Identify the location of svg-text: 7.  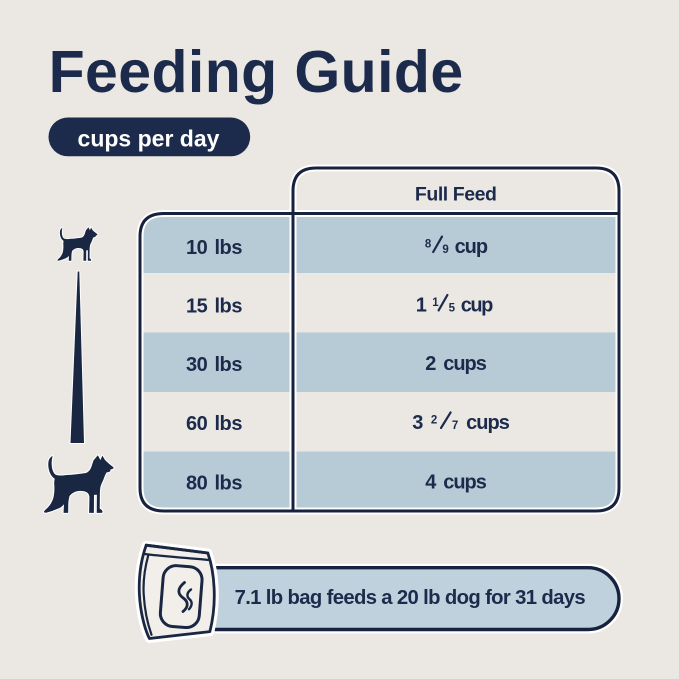
(455, 426).